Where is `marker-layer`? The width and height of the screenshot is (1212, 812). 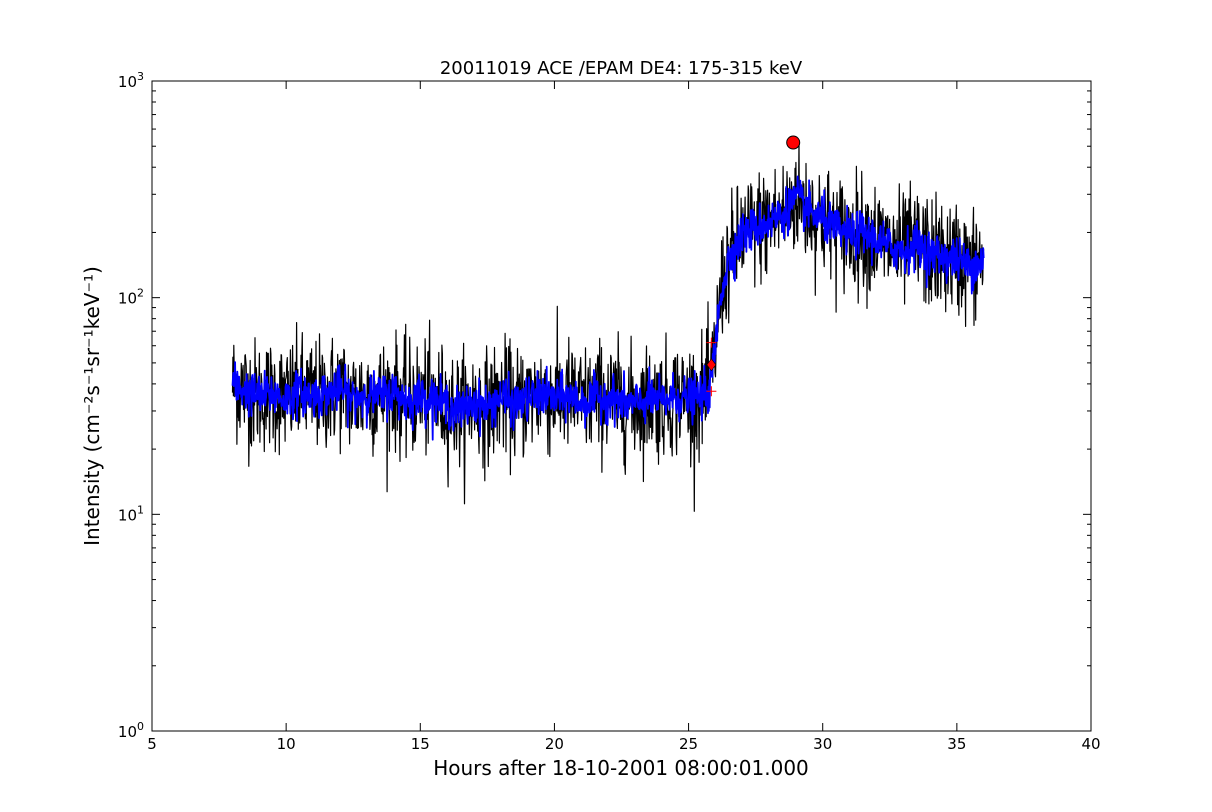
marker-layer is located at coordinates (753, 266).